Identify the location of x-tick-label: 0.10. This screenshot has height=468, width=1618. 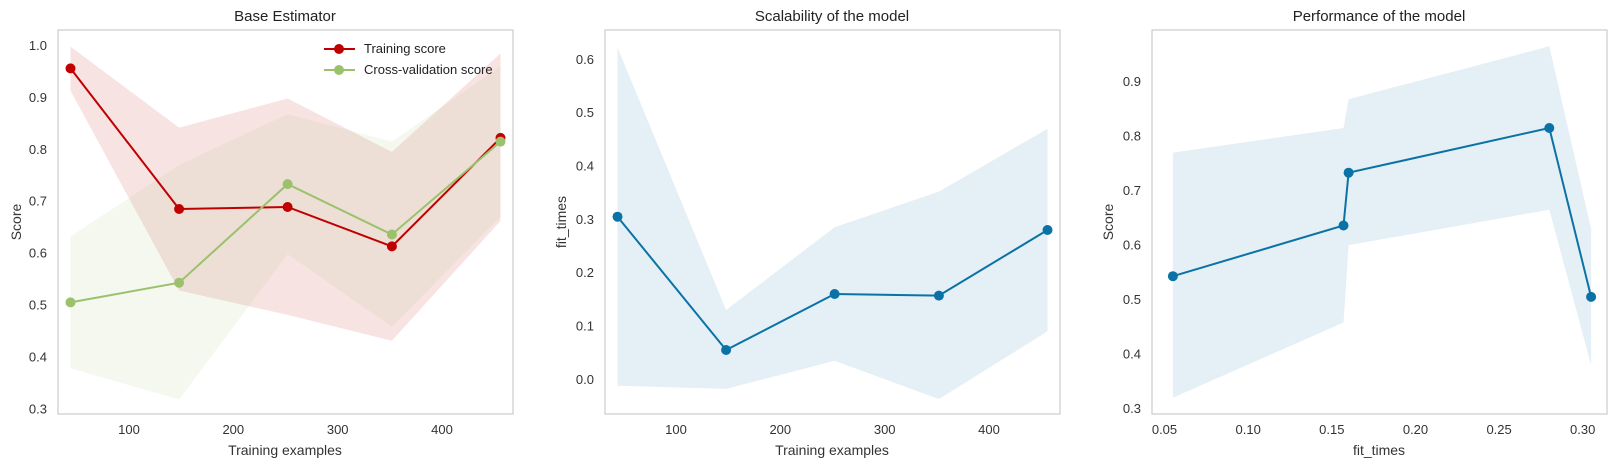
(1248, 429).